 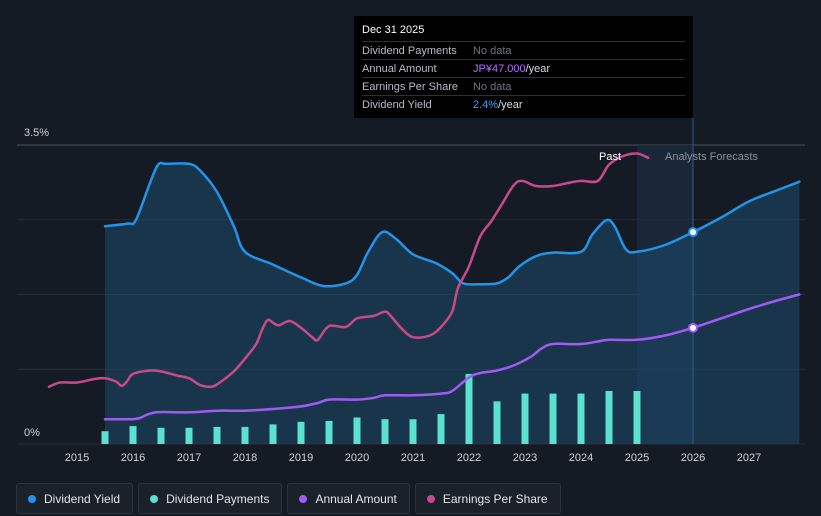 I want to click on x-tick-label: 2016, so click(x=133, y=458).